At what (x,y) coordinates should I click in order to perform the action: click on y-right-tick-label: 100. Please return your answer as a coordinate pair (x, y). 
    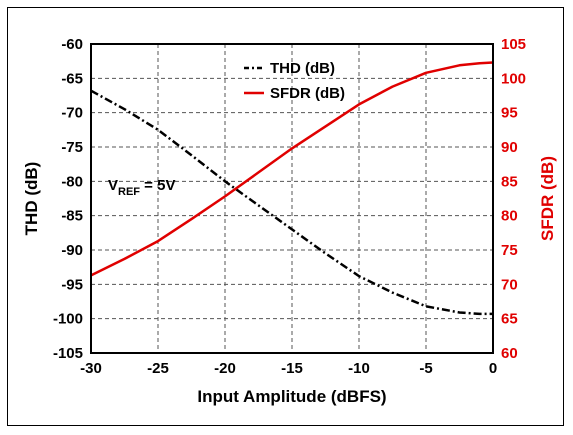
    Looking at the image, I should click on (513, 78).